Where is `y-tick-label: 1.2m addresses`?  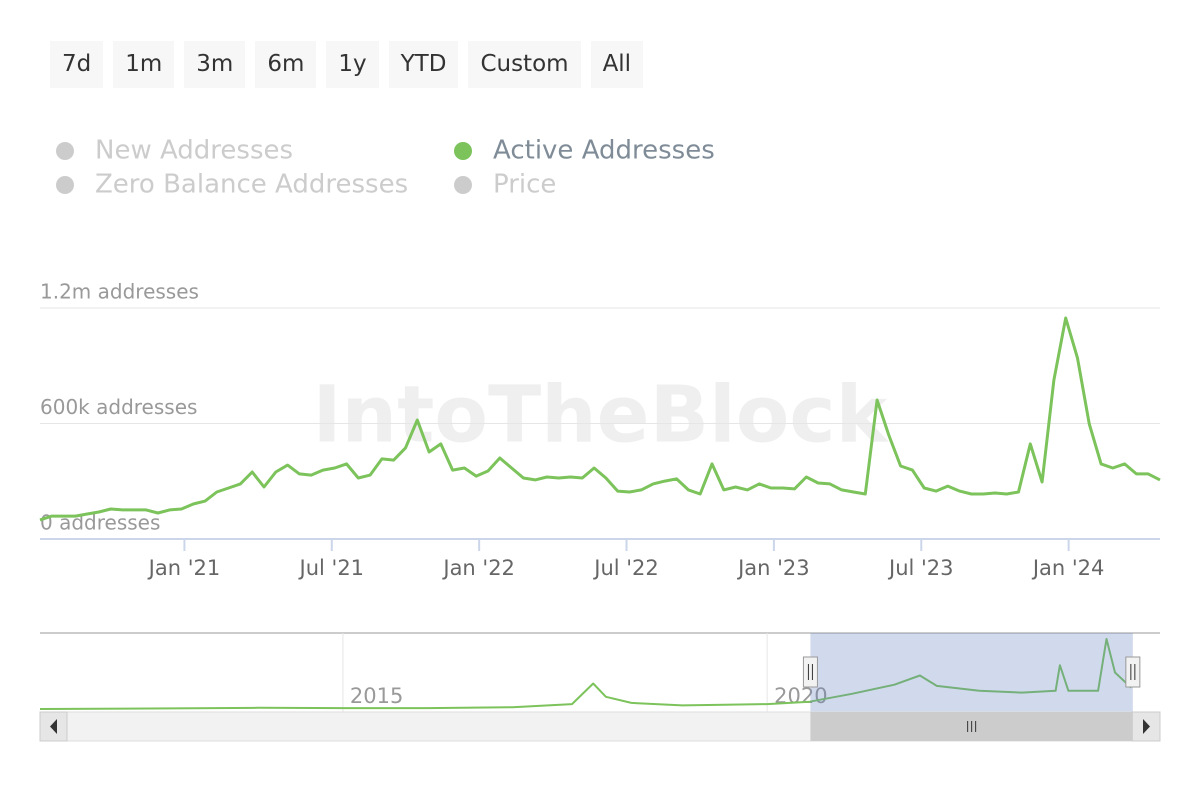 y-tick-label: 1.2m addresses is located at coordinates (119, 292).